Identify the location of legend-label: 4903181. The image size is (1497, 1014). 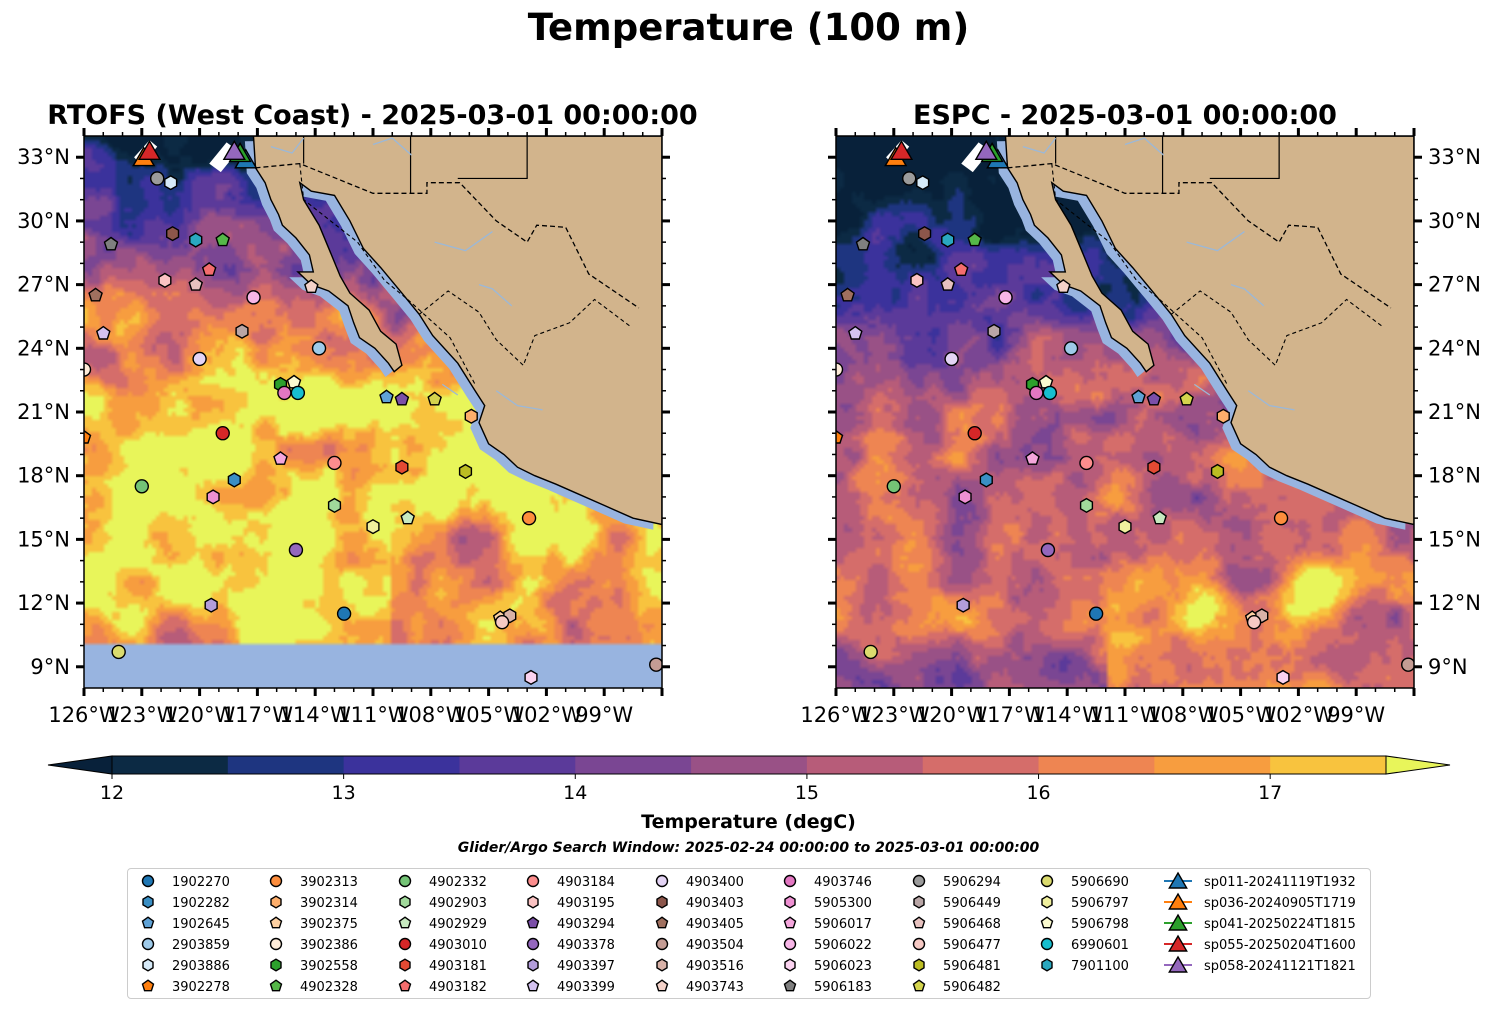
(458, 966).